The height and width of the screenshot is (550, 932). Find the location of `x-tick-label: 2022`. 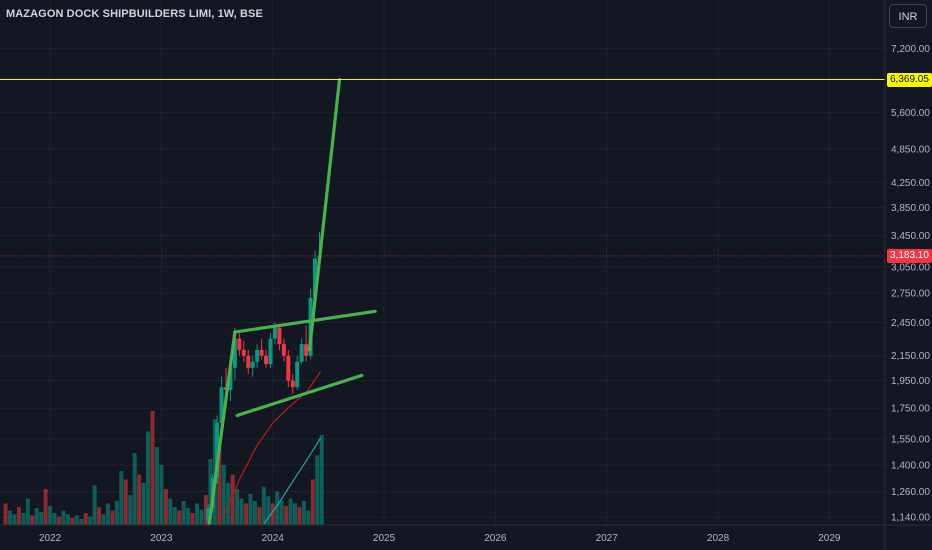

x-tick-label: 2022 is located at coordinates (50, 538).